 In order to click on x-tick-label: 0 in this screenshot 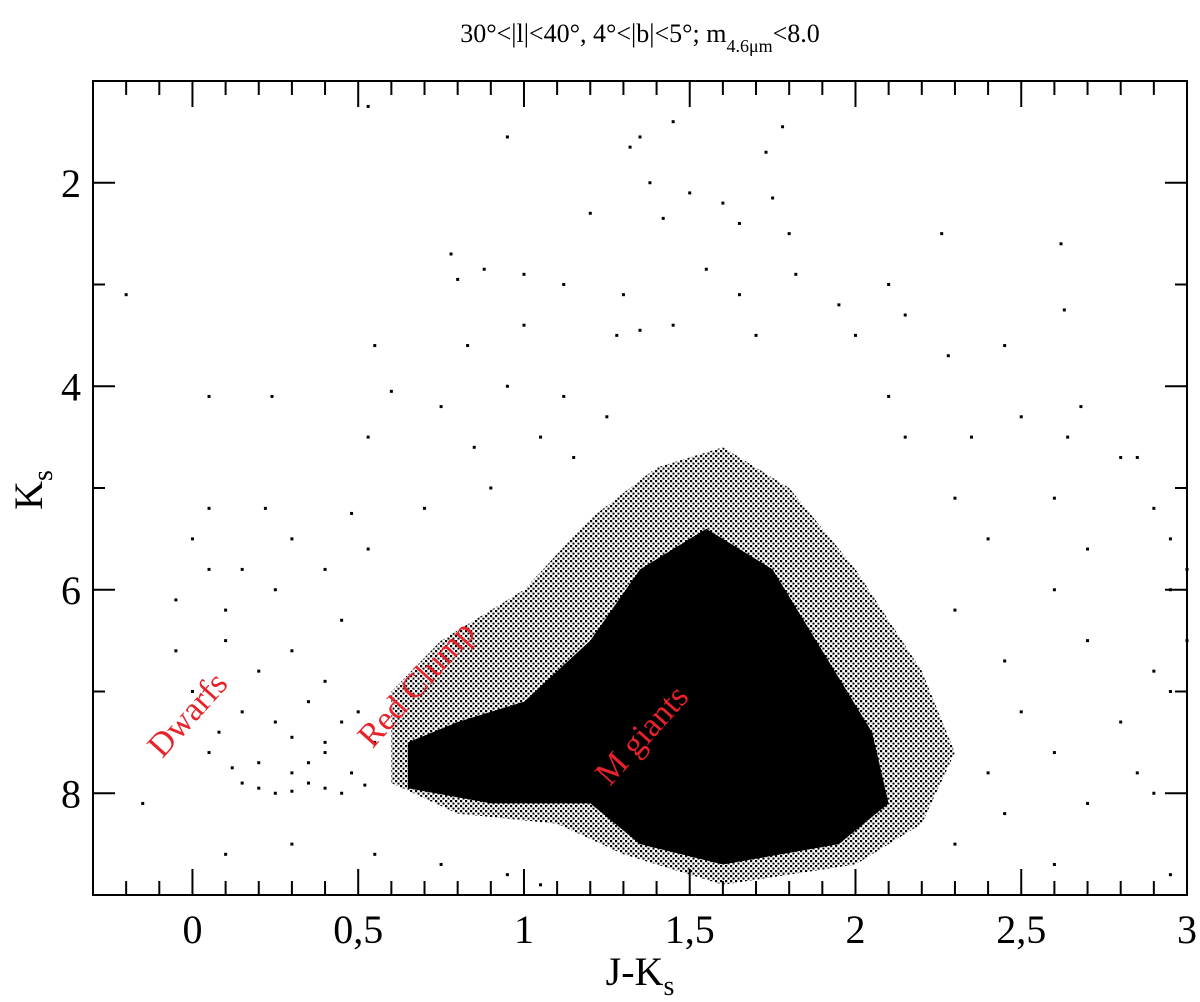, I will do `click(192, 929)`.